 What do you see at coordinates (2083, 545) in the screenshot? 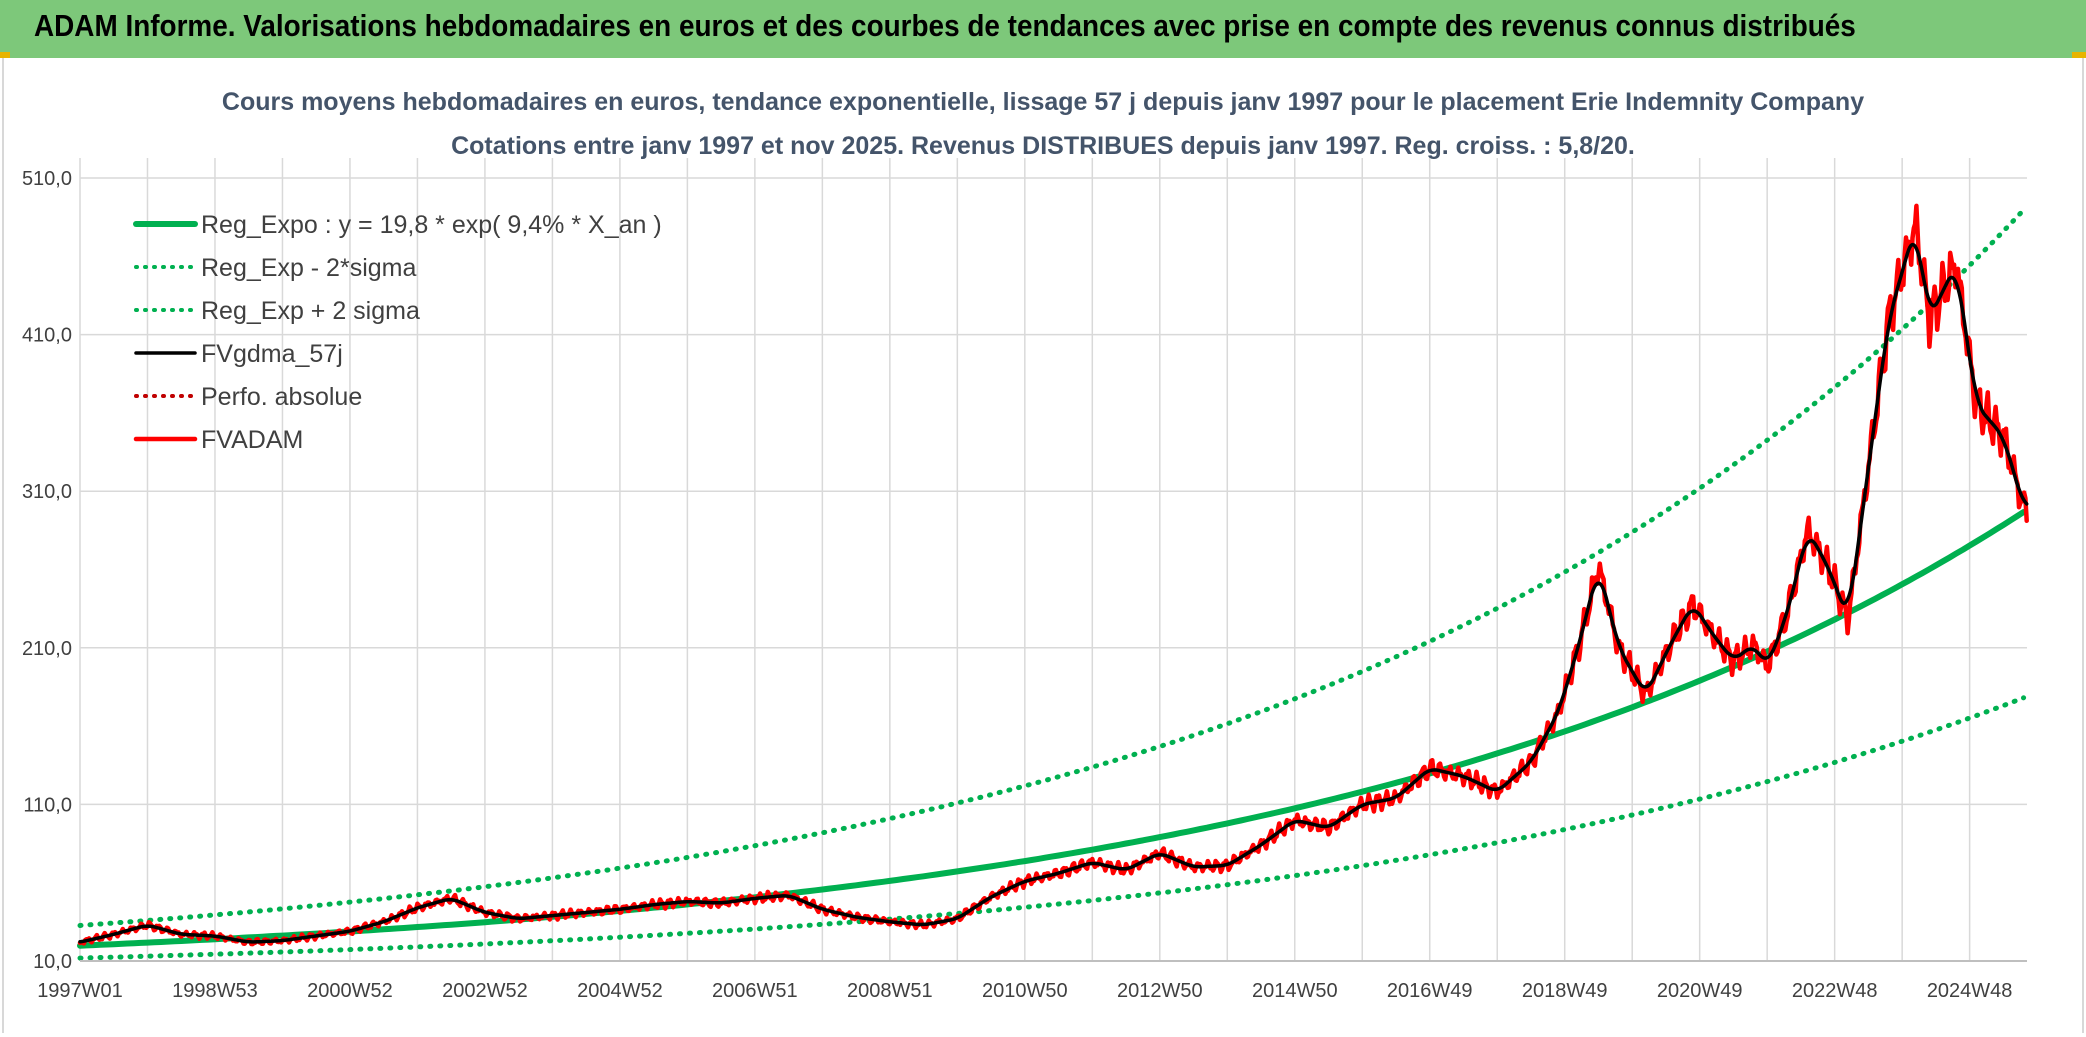
I see `frame-border-right` at bounding box center [2083, 545].